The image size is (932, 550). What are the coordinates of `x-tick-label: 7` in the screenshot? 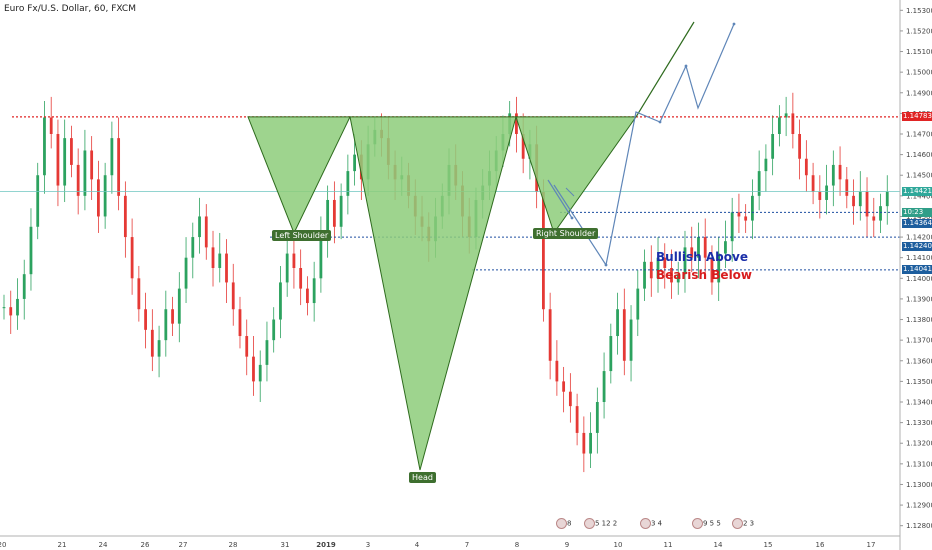 It's located at (467, 545).